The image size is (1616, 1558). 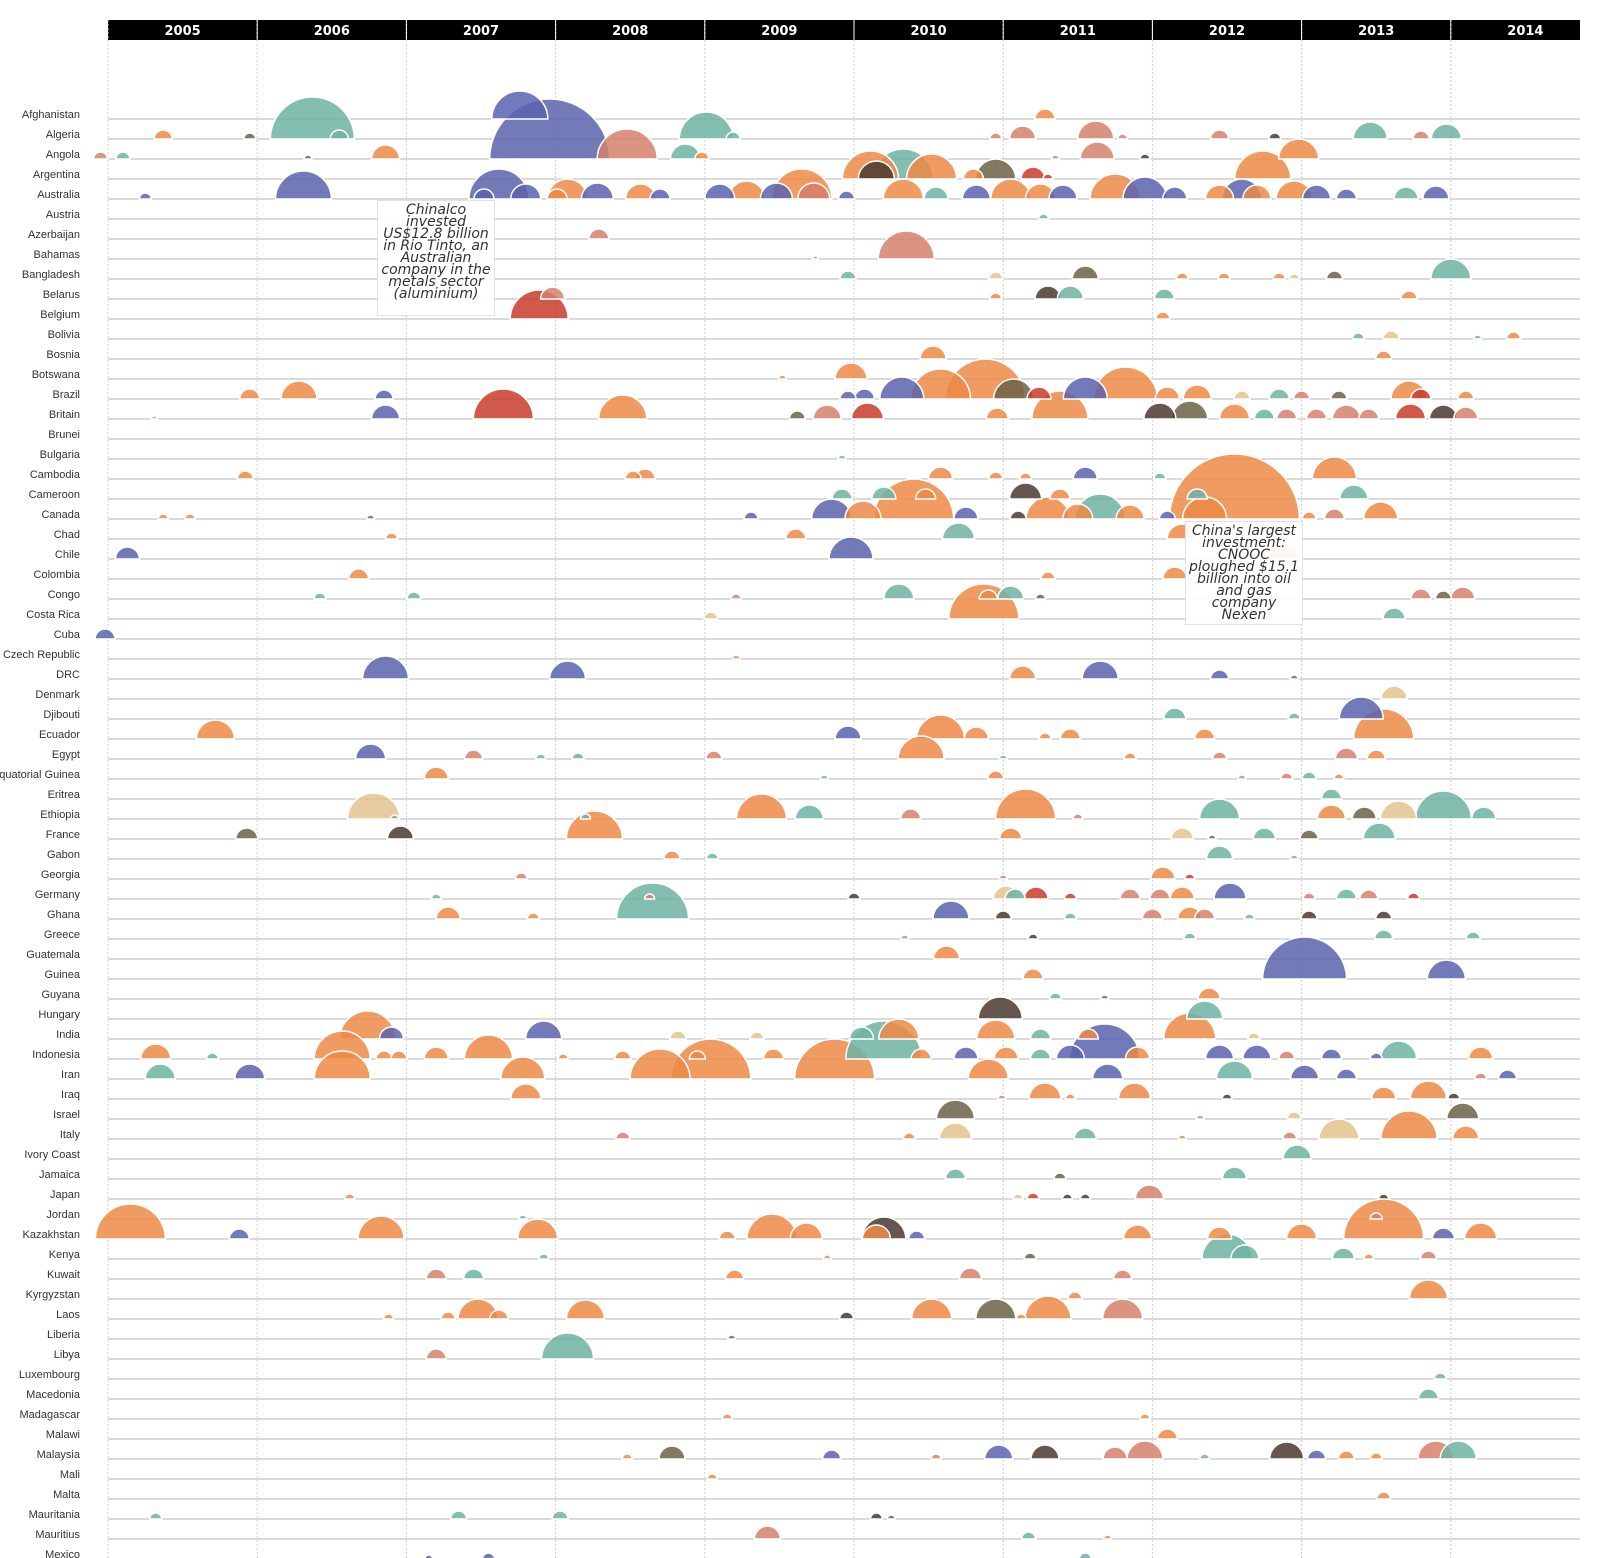 I want to click on country-label: Ivory Coast, so click(x=52, y=1155).